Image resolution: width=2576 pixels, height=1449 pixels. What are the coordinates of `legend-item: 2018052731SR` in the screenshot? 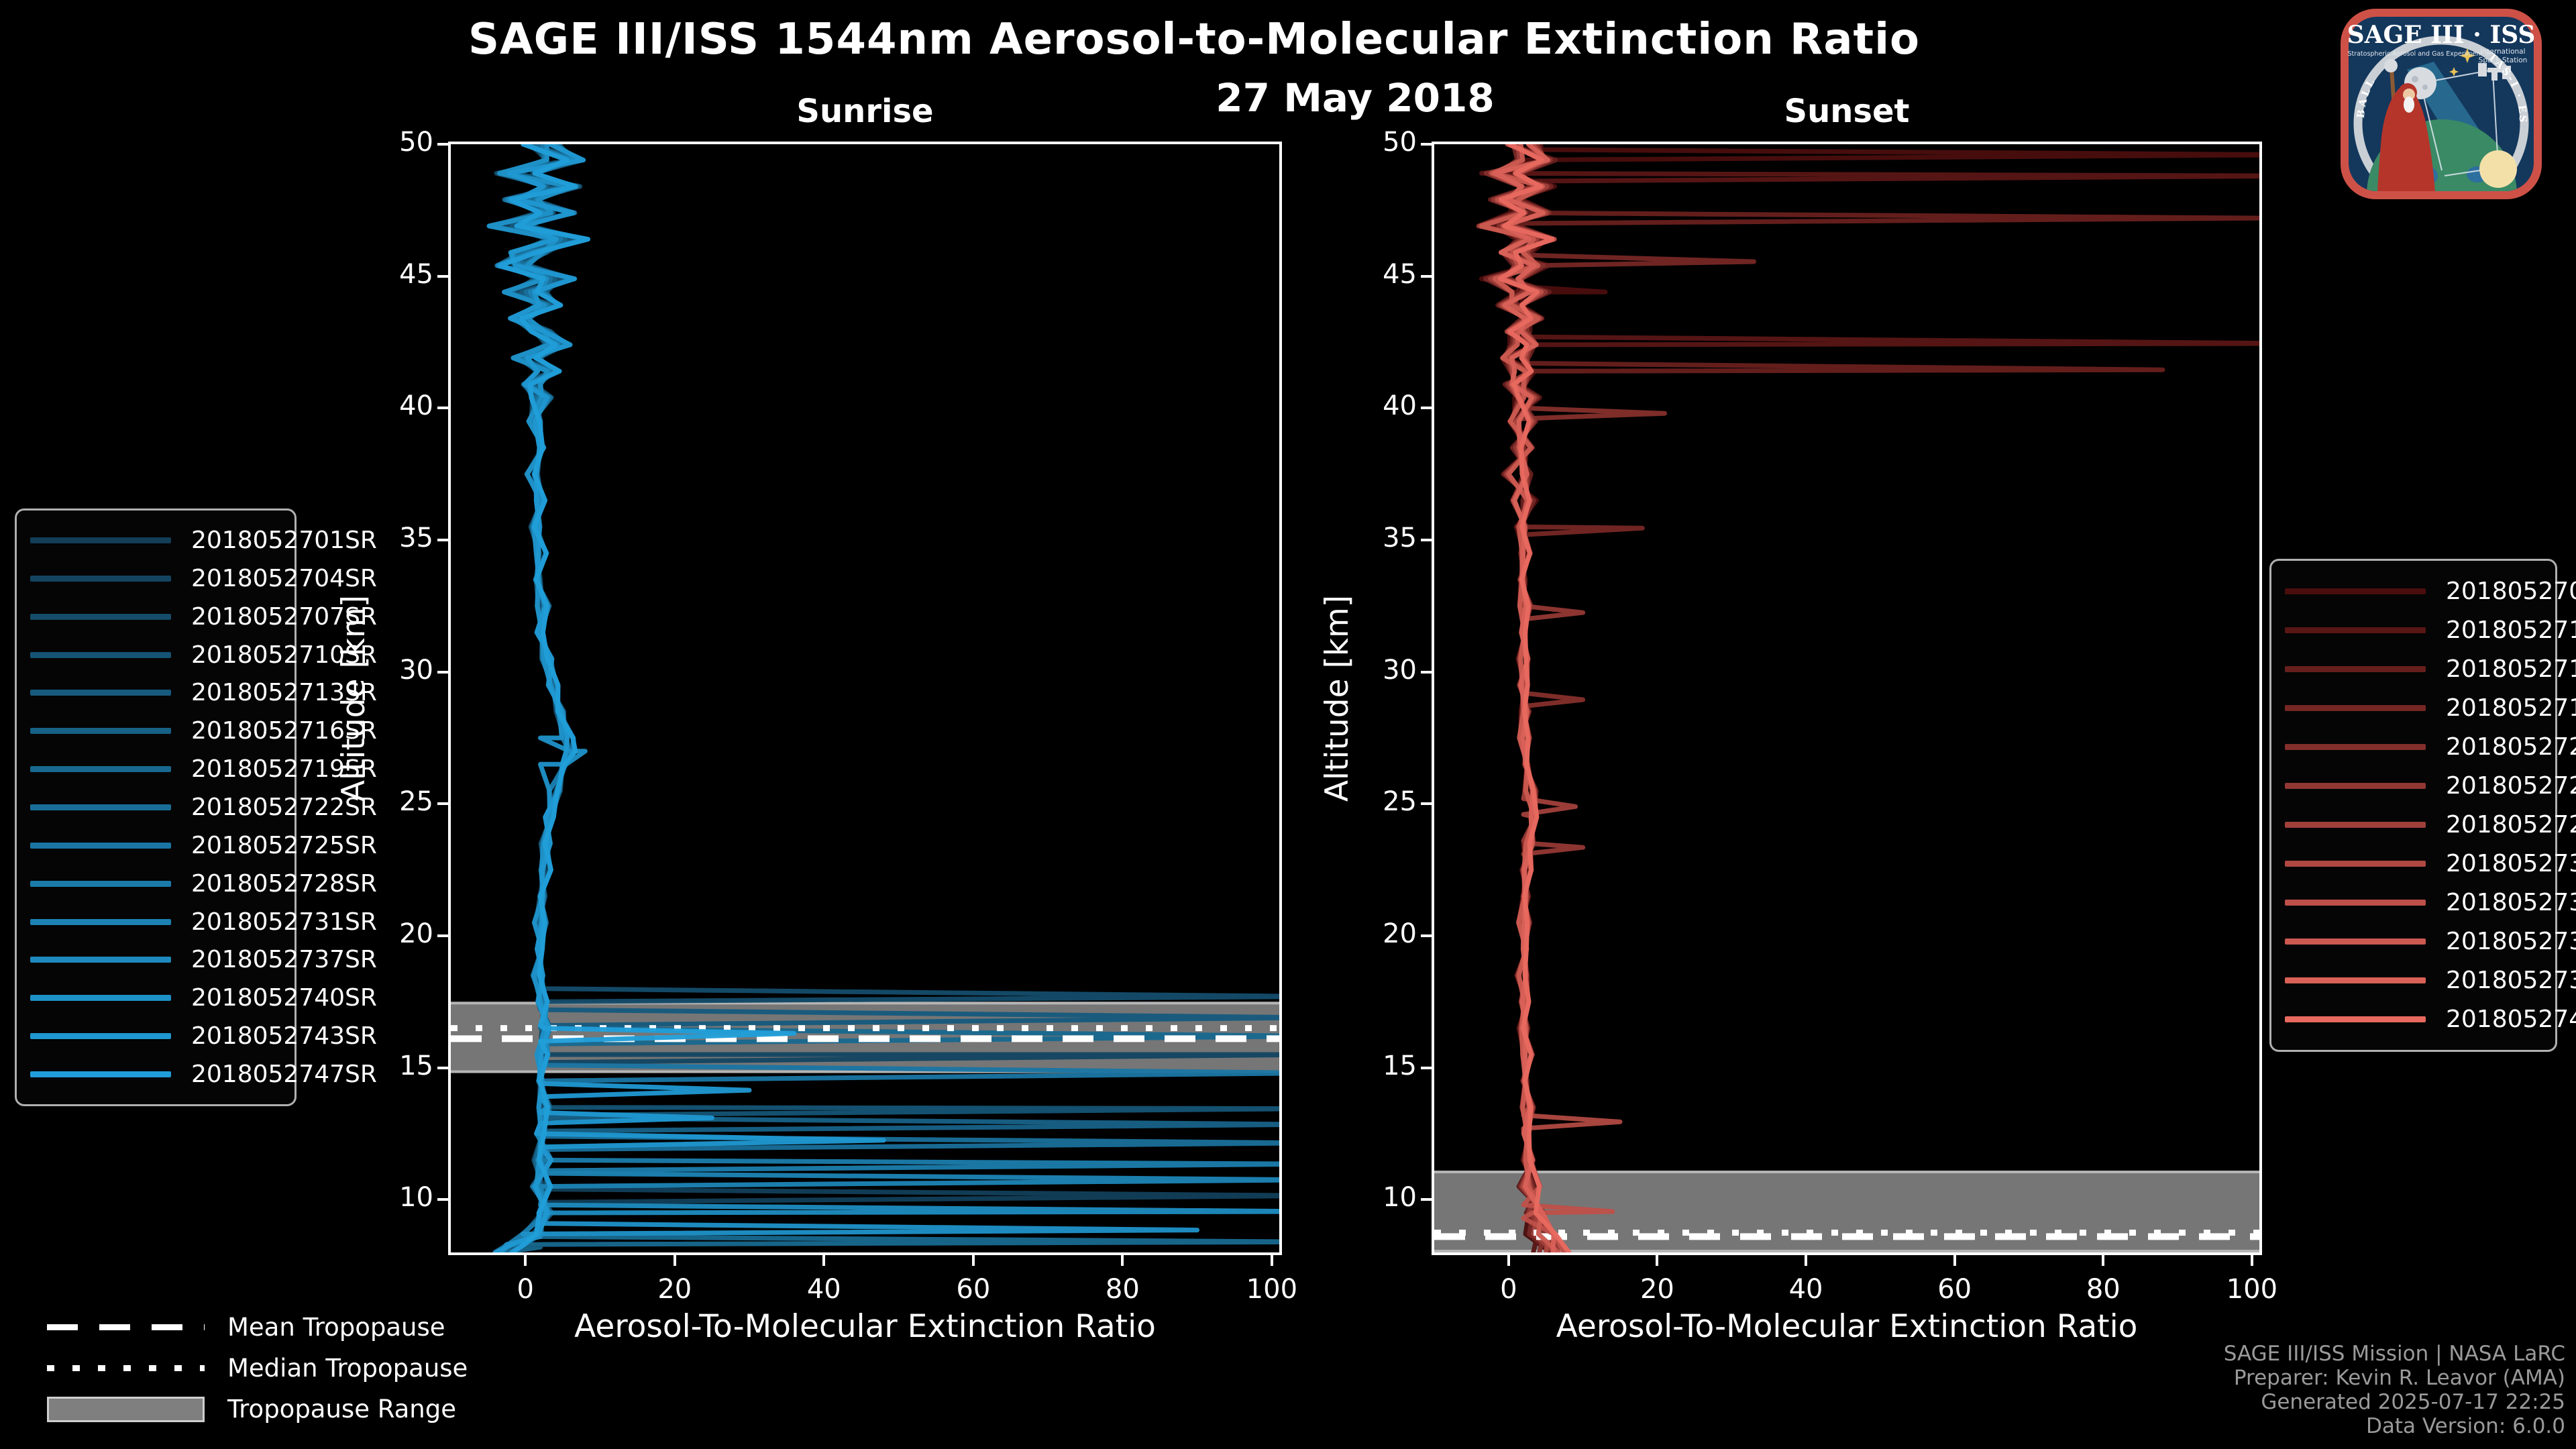 It's located at (203, 922).